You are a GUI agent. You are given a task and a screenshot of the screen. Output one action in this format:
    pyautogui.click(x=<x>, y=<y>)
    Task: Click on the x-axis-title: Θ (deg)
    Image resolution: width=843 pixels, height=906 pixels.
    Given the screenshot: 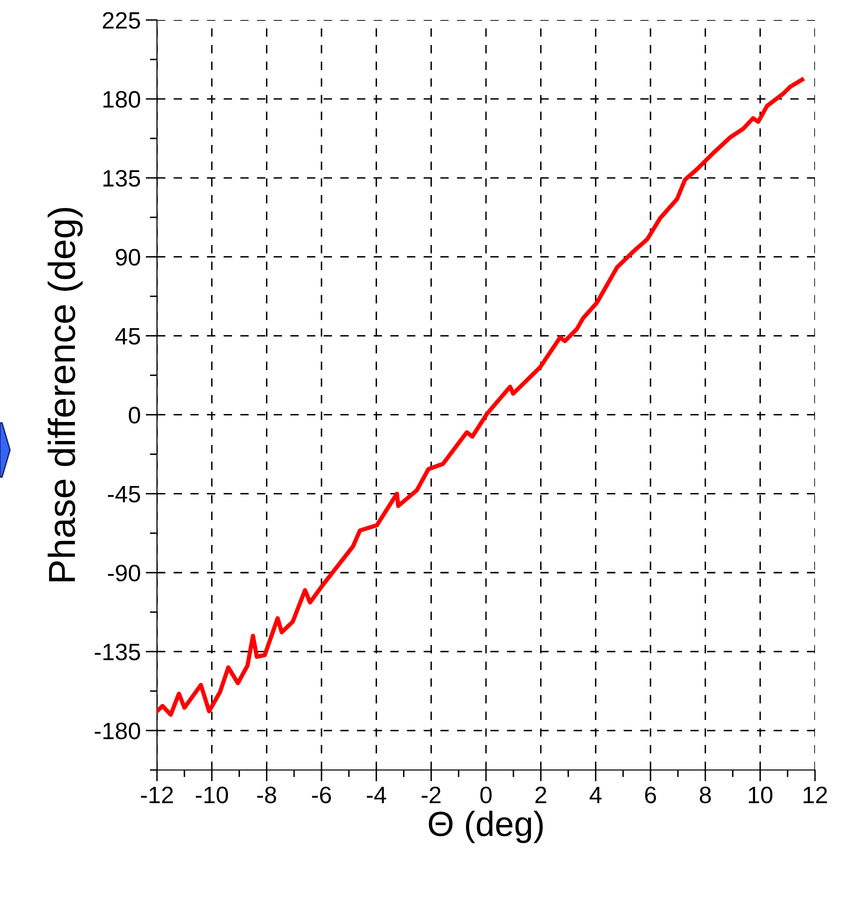 What is the action you would take?
    pyautogui.click(x=485, y=827)
    